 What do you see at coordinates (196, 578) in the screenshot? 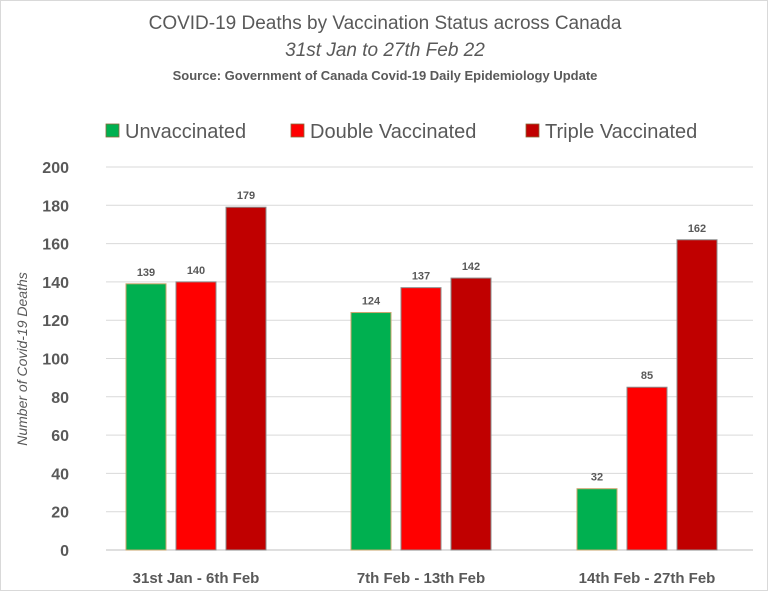
I see `x-tick-label: 31st Jan - 6th Feb` at bounding box center [196, 578].